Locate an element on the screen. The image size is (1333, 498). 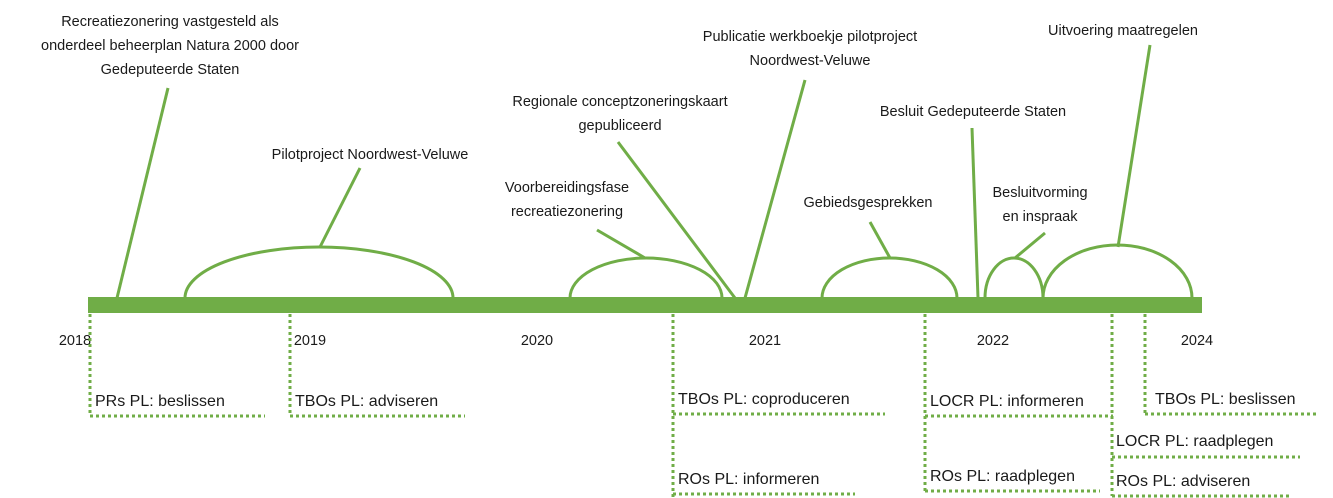
event-label: Recreatiezonering vastgesteld als is located at coordinates (170, 22).